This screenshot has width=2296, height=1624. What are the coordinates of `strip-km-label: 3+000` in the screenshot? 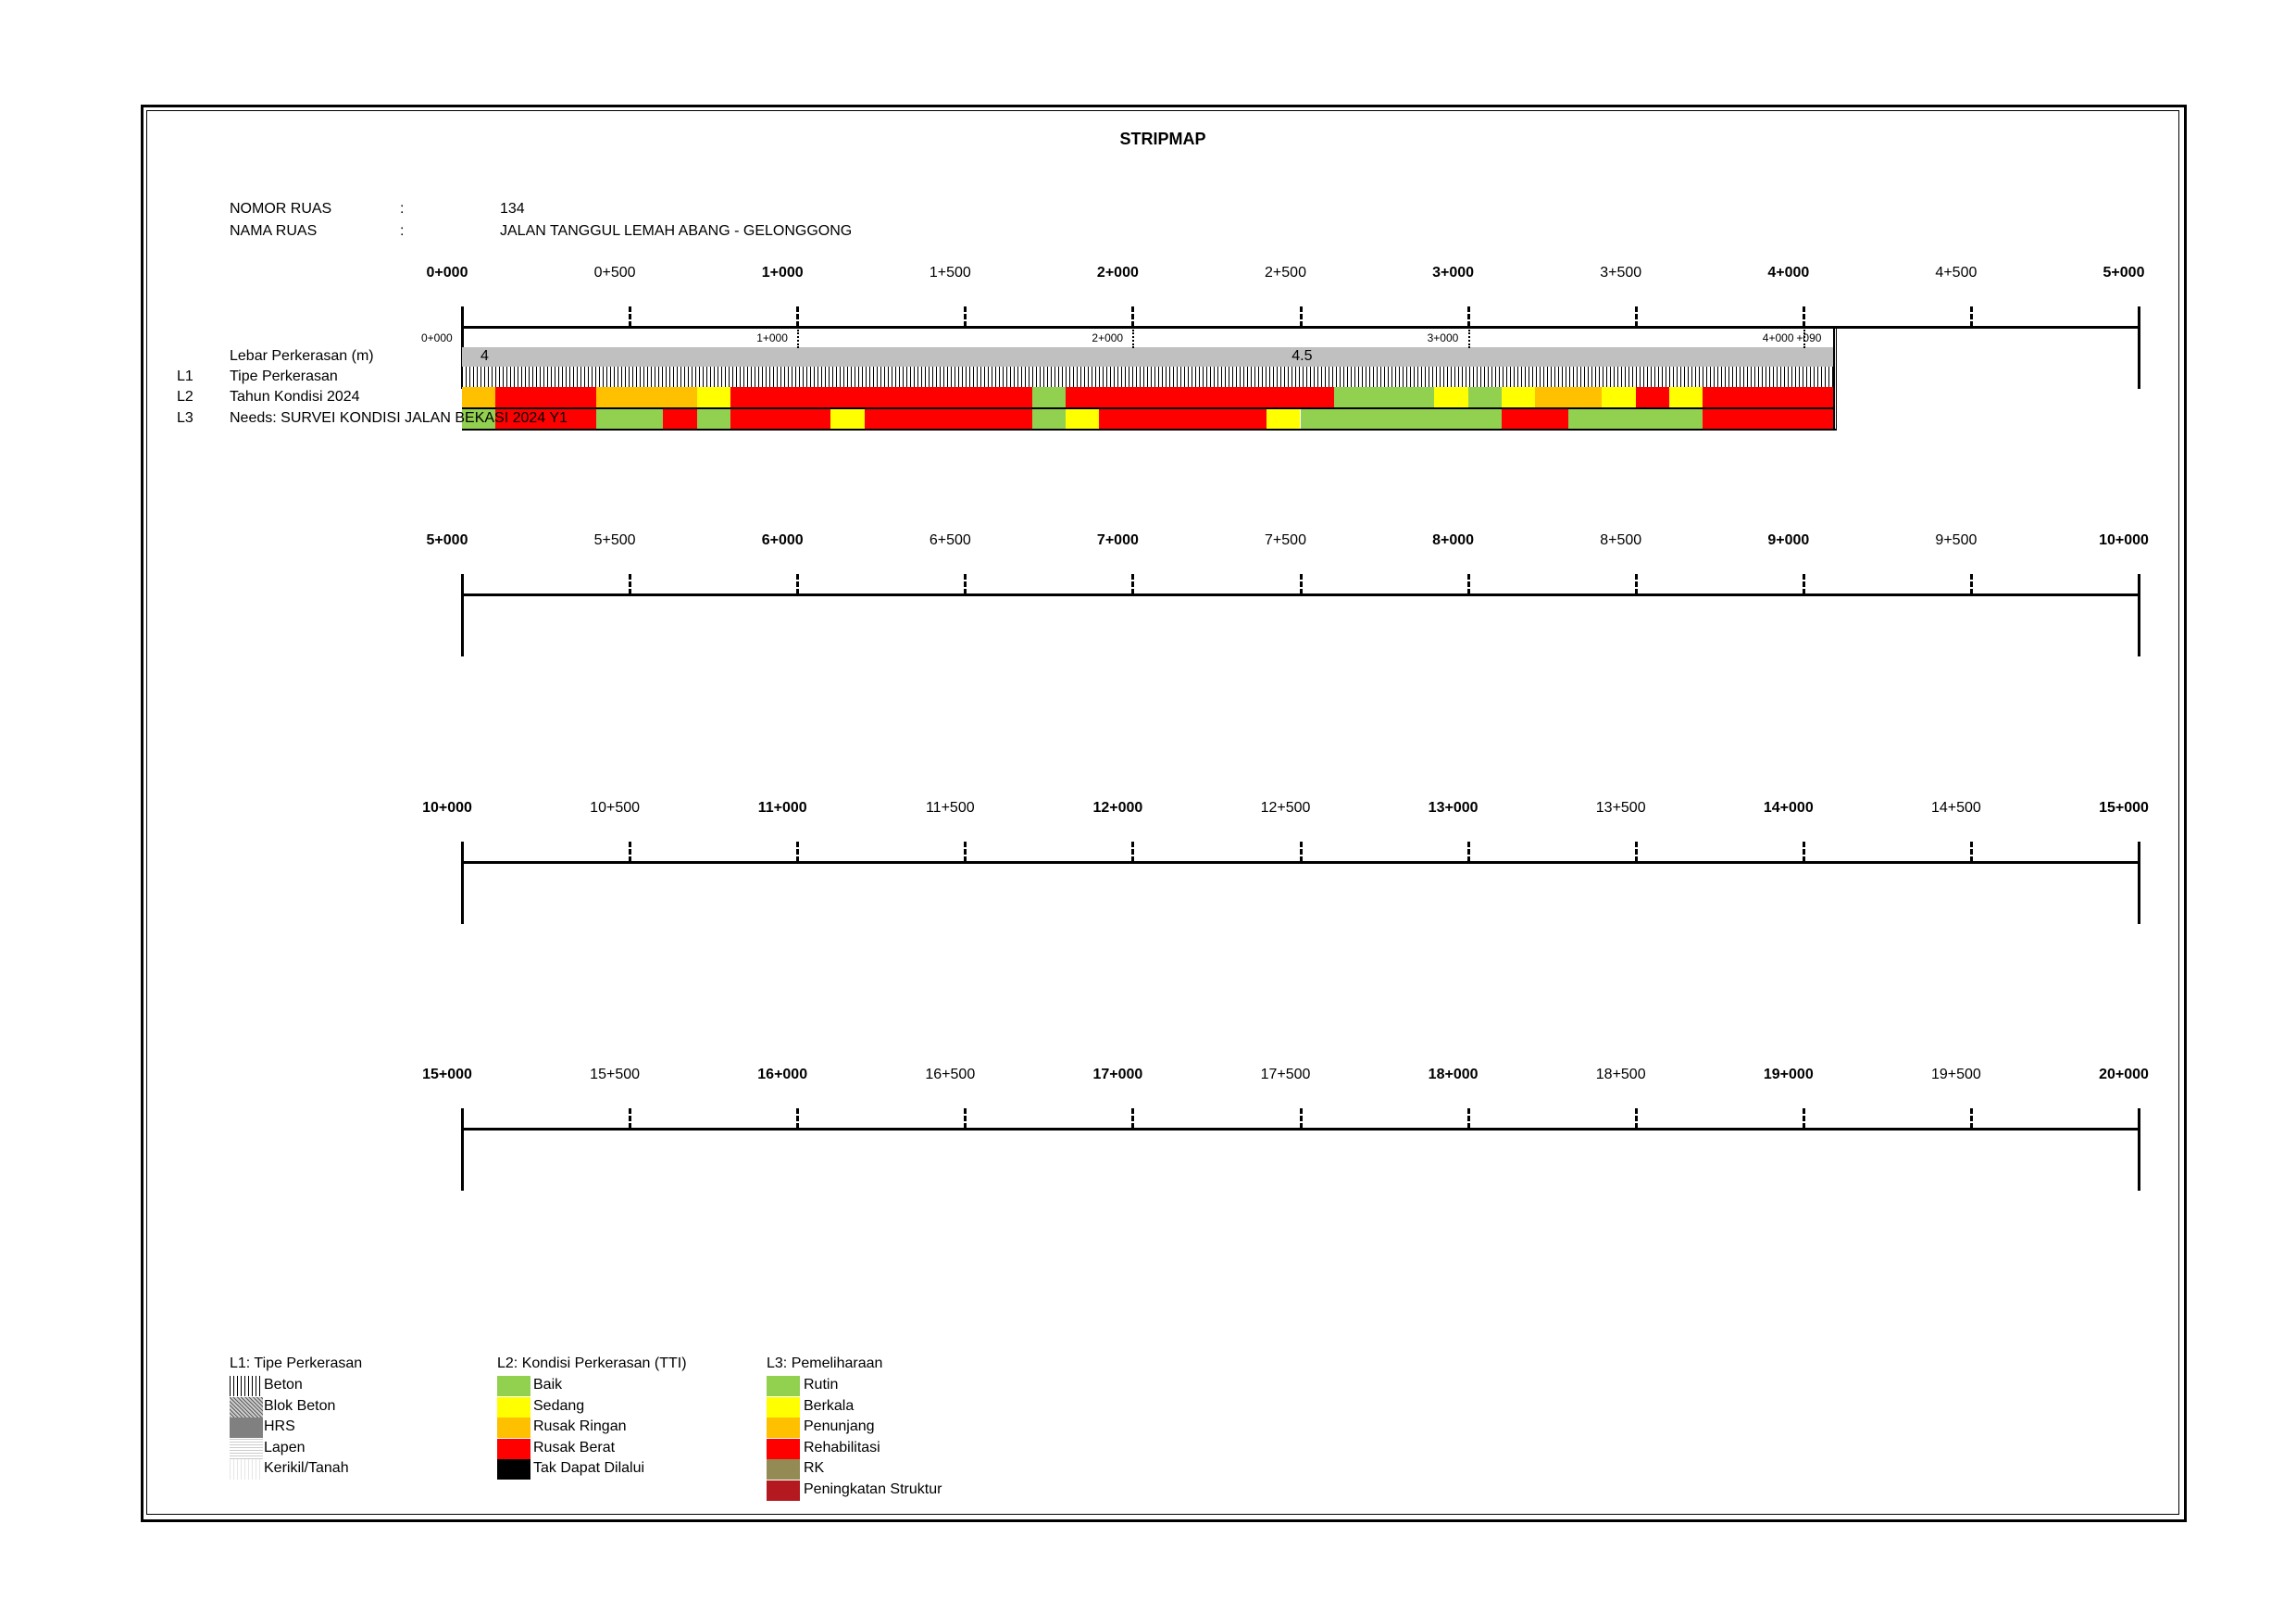 It's located at (1443, 337).